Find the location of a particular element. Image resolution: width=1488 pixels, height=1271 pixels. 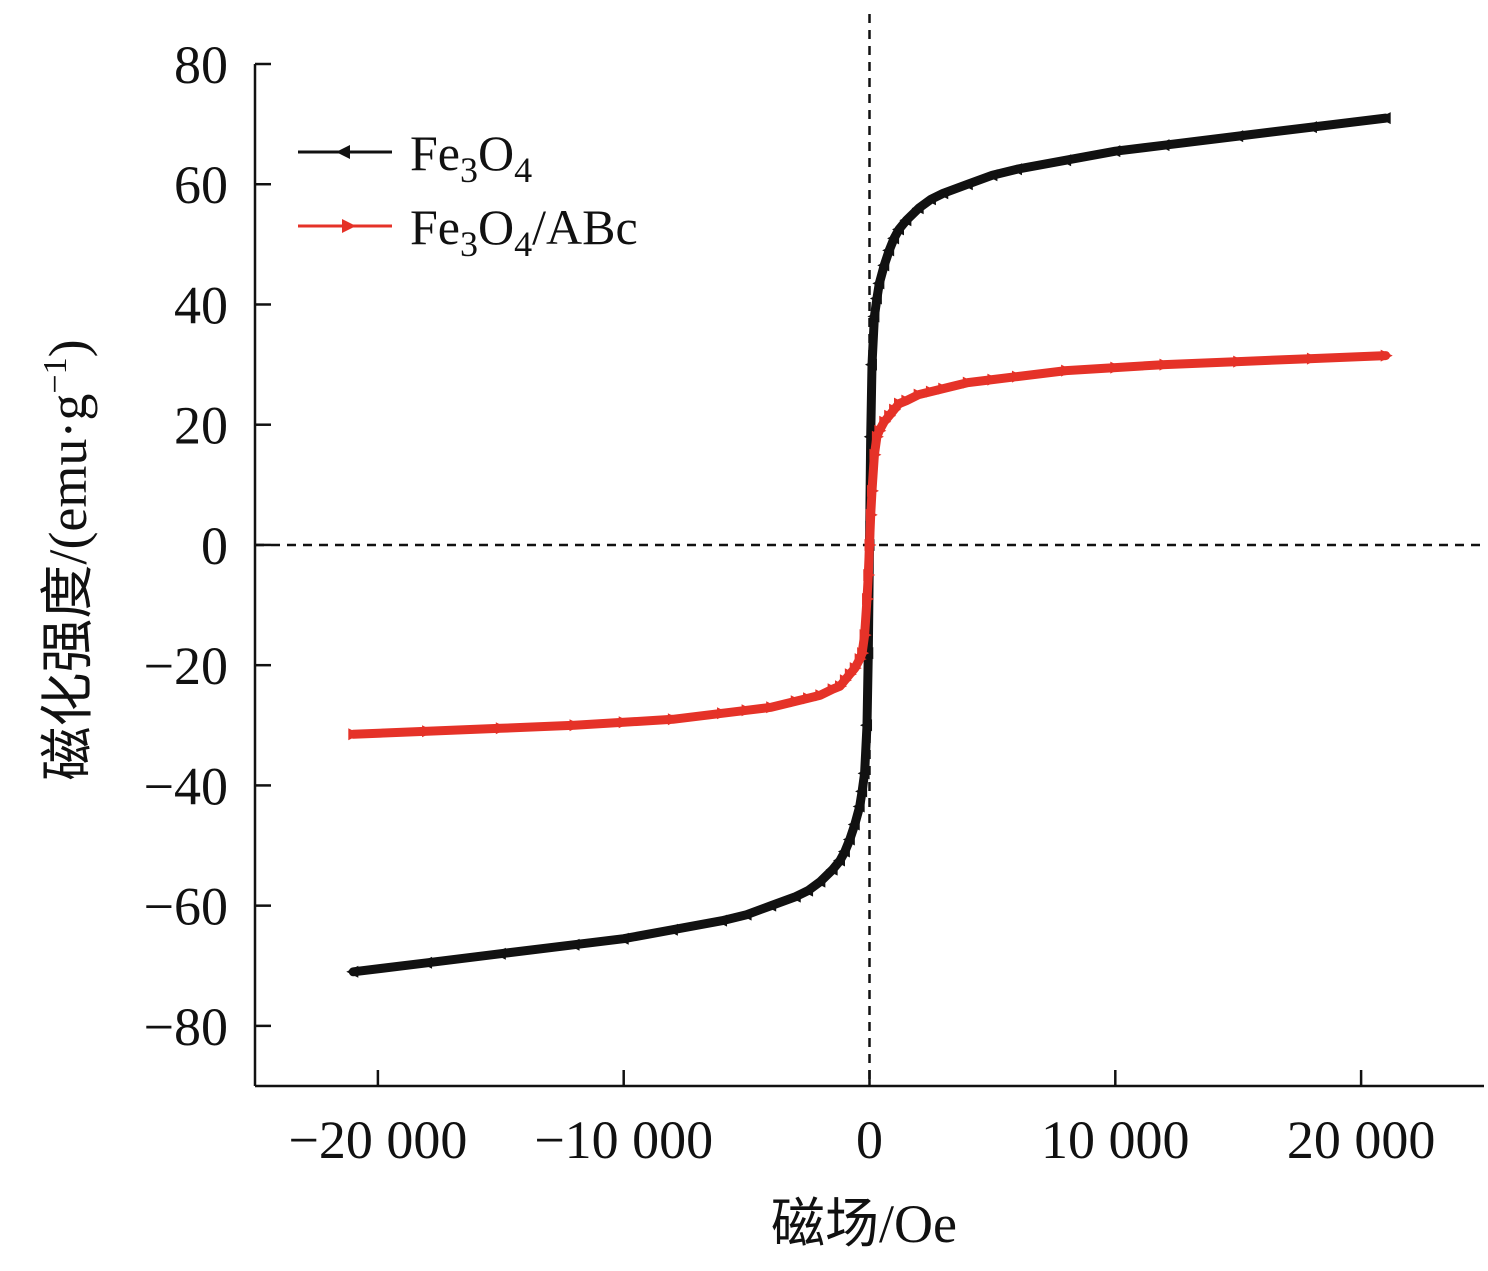

legend: Fe3O4 Fe3O4/ABc is located at coordinates (468, 194).